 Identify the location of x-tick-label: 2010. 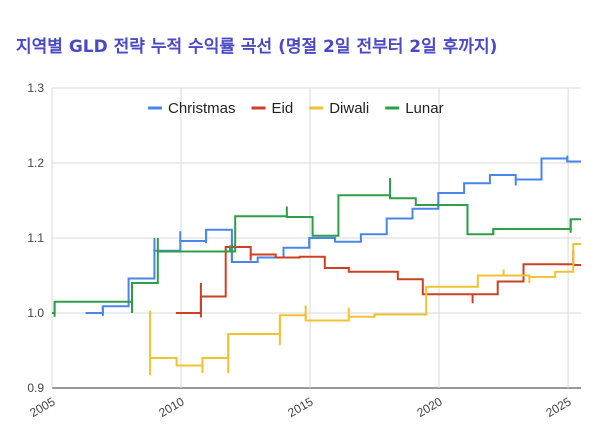
(171, 407).